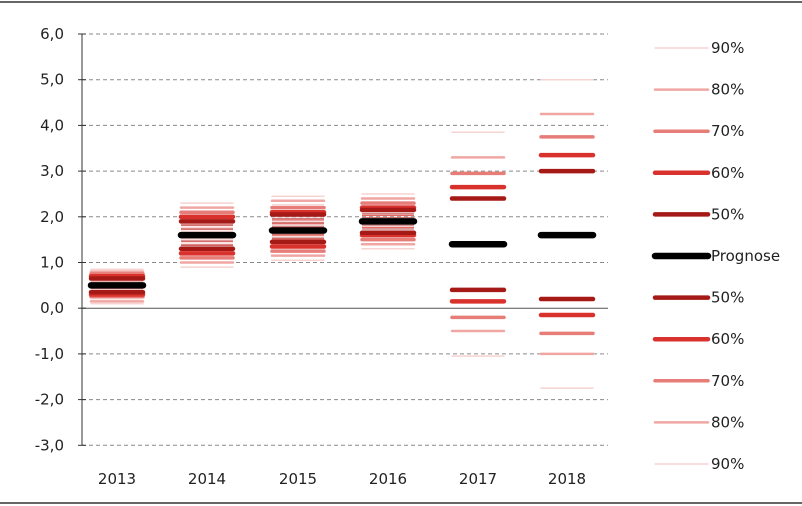 The width and height of the screenshot is (802, 506). I want to click on legend: 90% 80% 70% 60% 50% Prognose 50% 60% 70% 80% 90%, so click(715, 256).